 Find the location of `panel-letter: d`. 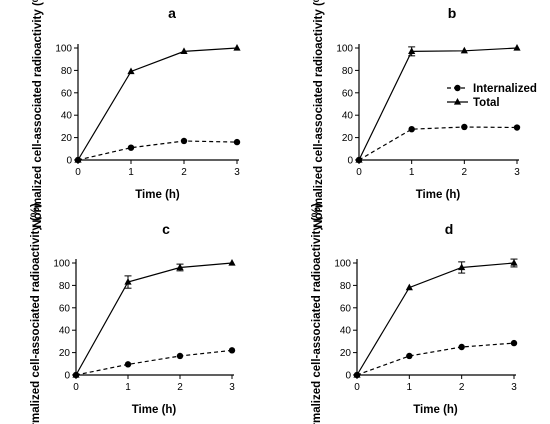

panel-letter: d is located at coordinates (449, 229).